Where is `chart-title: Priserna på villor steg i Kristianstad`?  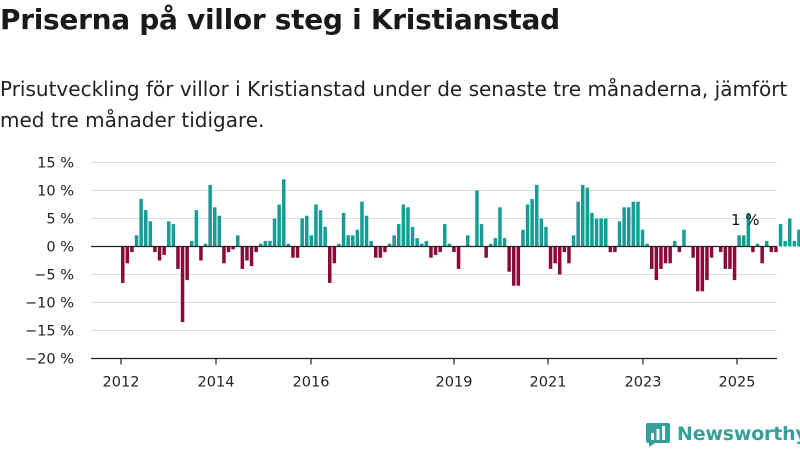 chart-title: Priserna på villor steg i Kristianstad is located at coordinates (280, 19).